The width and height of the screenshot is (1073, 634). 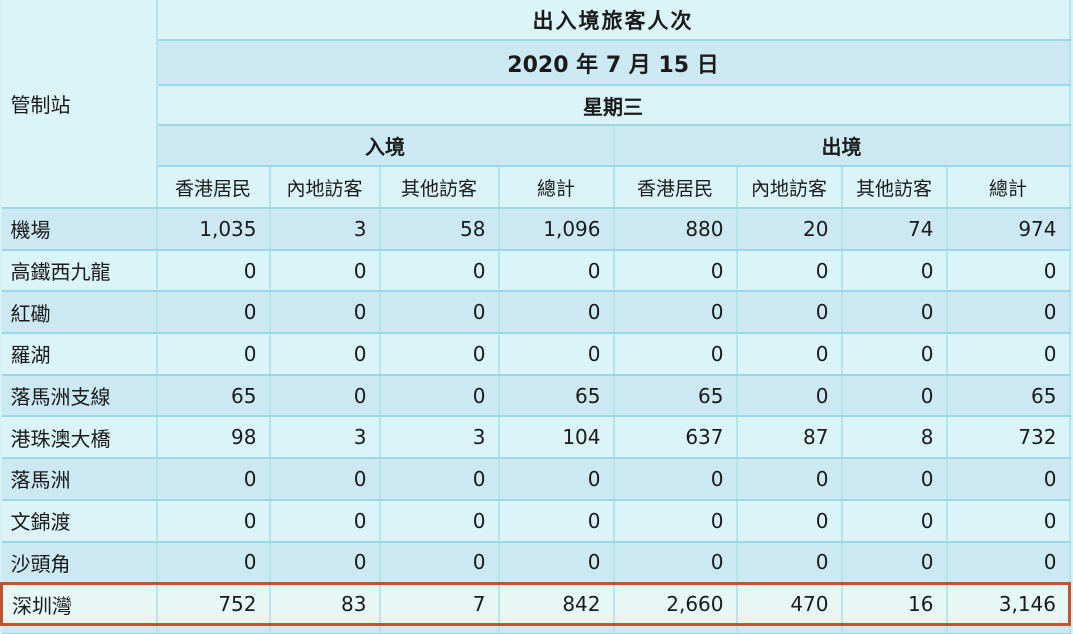 I want to click on direction-group-row: 入境 出境, so click(x=536, y=145).